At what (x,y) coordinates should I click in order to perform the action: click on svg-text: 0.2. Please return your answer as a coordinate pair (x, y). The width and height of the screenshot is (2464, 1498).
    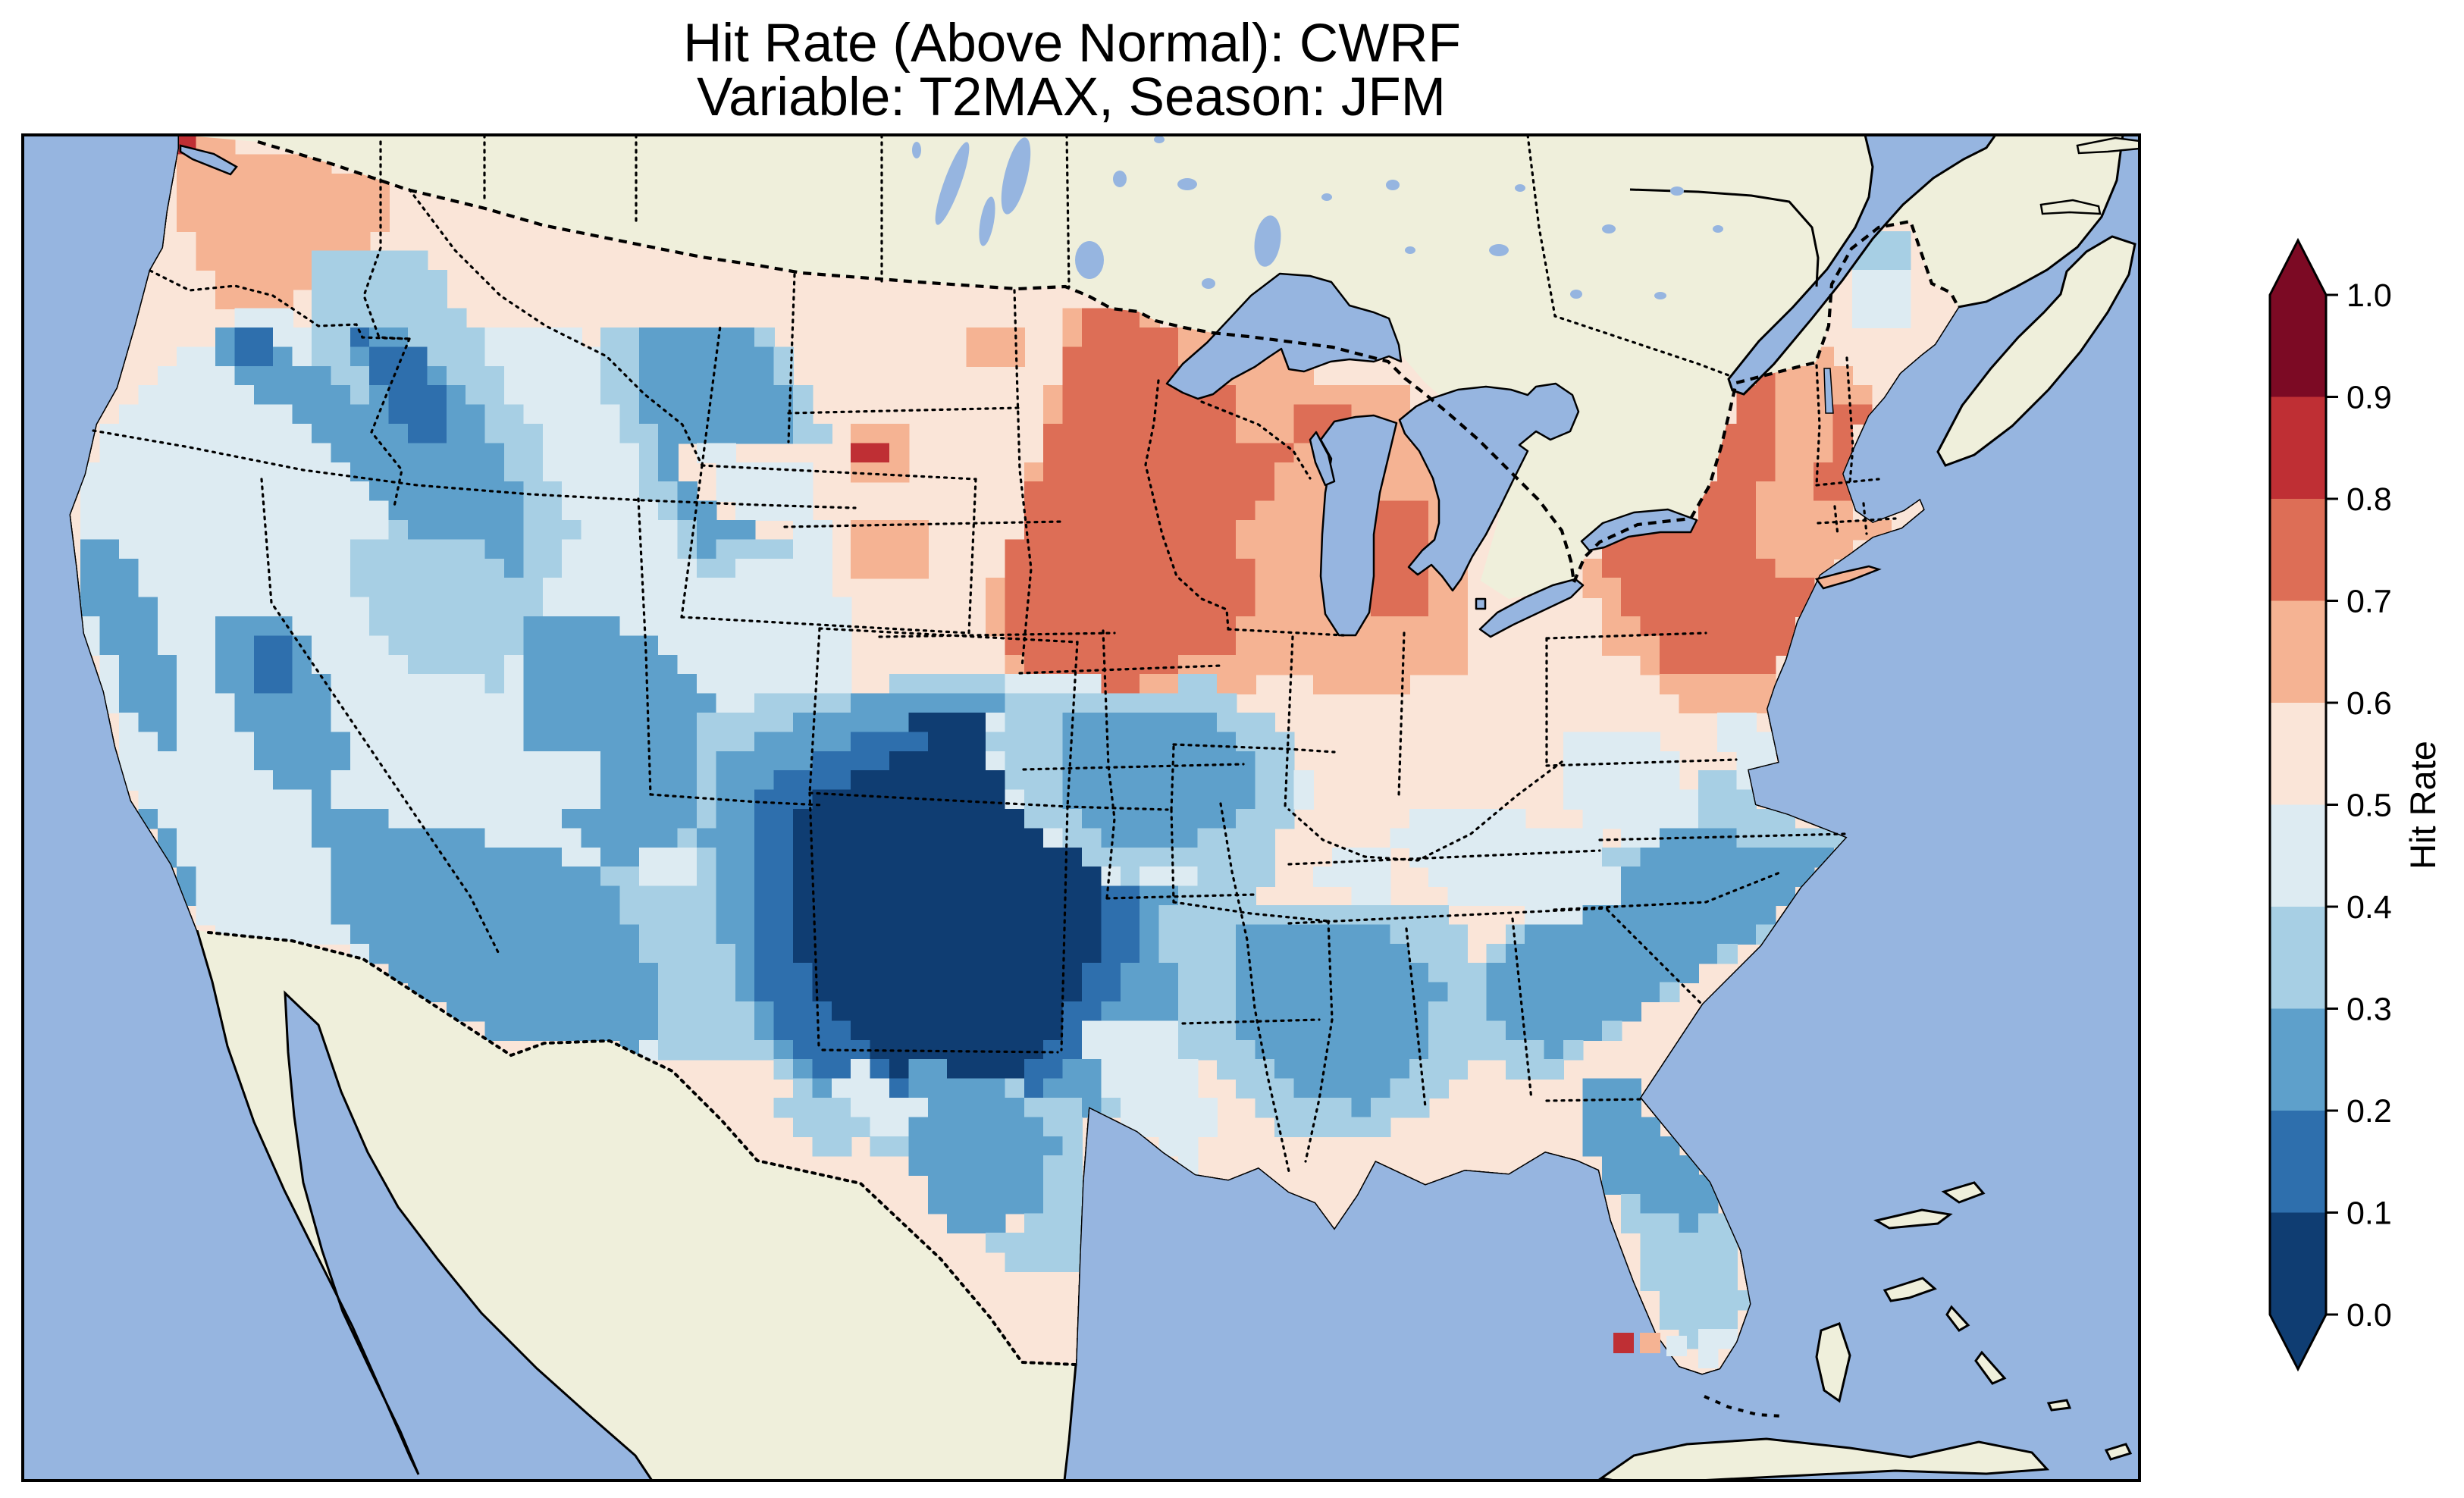
    Looking at the image, I should click on (2369, 1111).